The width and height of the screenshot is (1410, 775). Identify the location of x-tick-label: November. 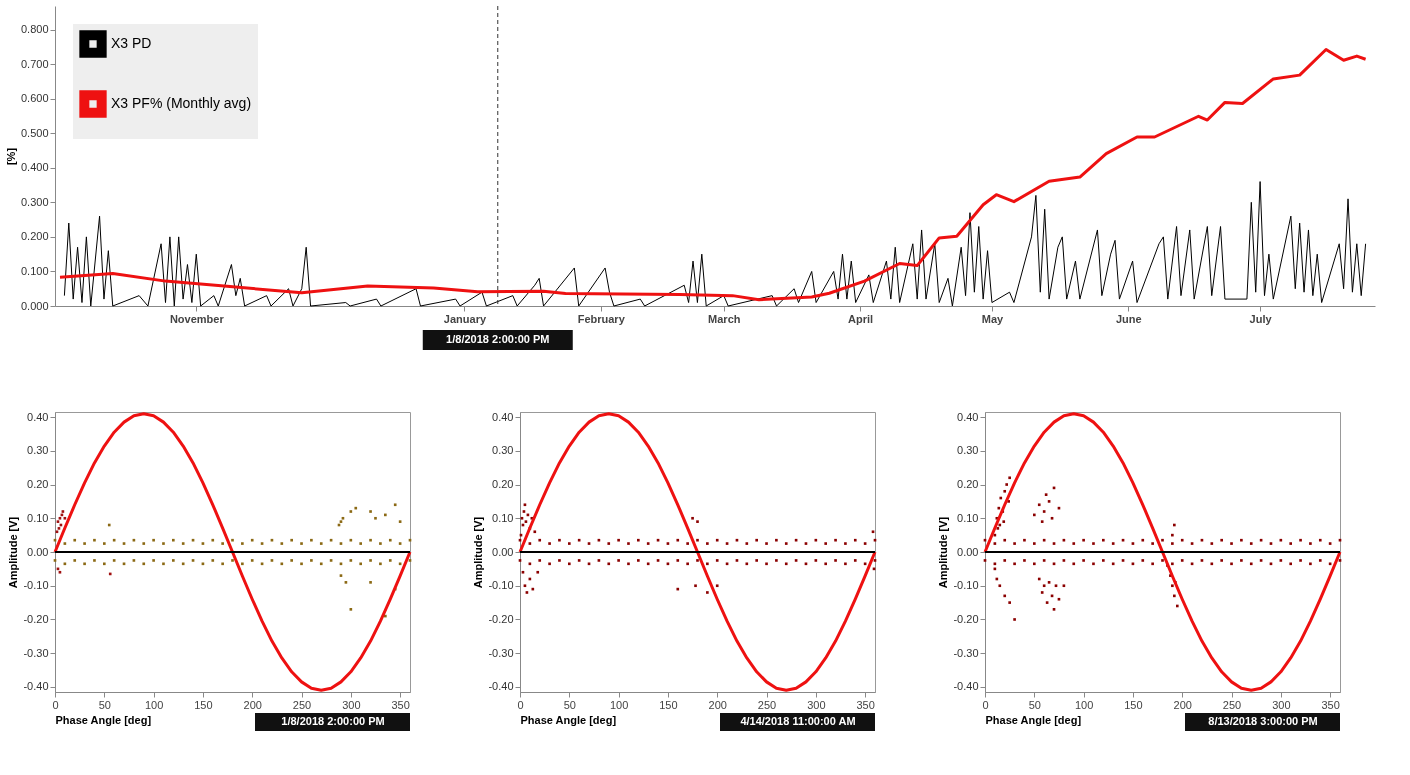
(197, 318).